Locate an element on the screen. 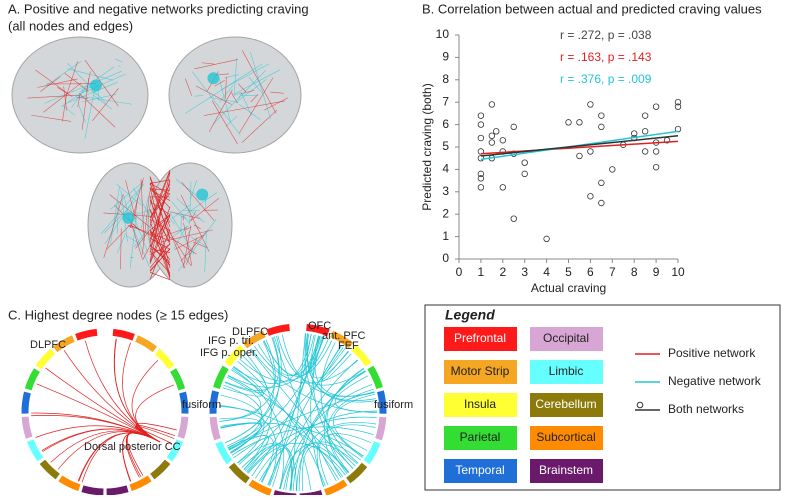 The image size is (790, 500). x-tick-label: 9 is located at coordinates (656, 272).